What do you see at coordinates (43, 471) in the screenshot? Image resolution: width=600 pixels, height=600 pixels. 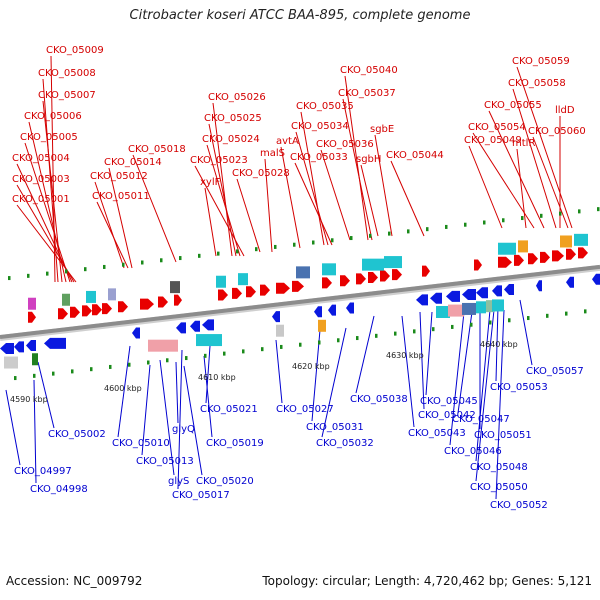 I see `gene-label-cko_04997: CKO_04997` at bounding box center [43, 471].